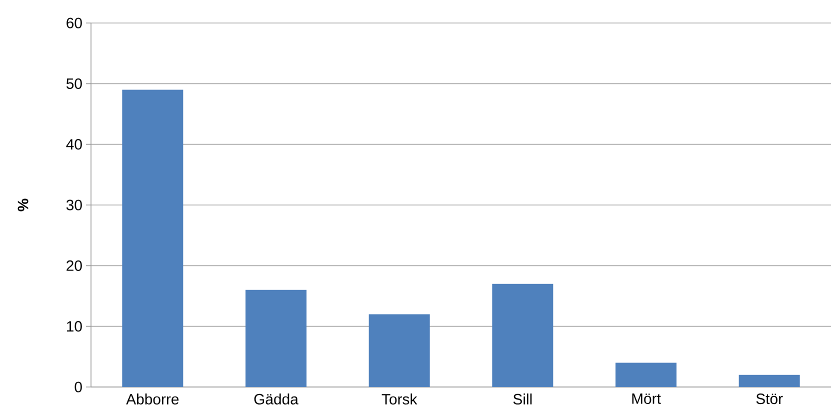 The width and height of the screenshot is (831, 417). I want to click on x-tick-label: Abborre, so click(152, 399).